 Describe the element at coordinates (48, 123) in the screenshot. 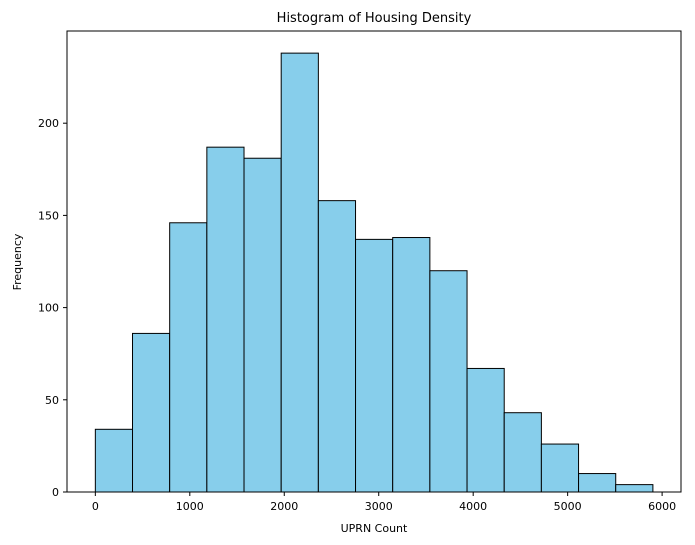

I see `y-tick-label: 200` at that location.